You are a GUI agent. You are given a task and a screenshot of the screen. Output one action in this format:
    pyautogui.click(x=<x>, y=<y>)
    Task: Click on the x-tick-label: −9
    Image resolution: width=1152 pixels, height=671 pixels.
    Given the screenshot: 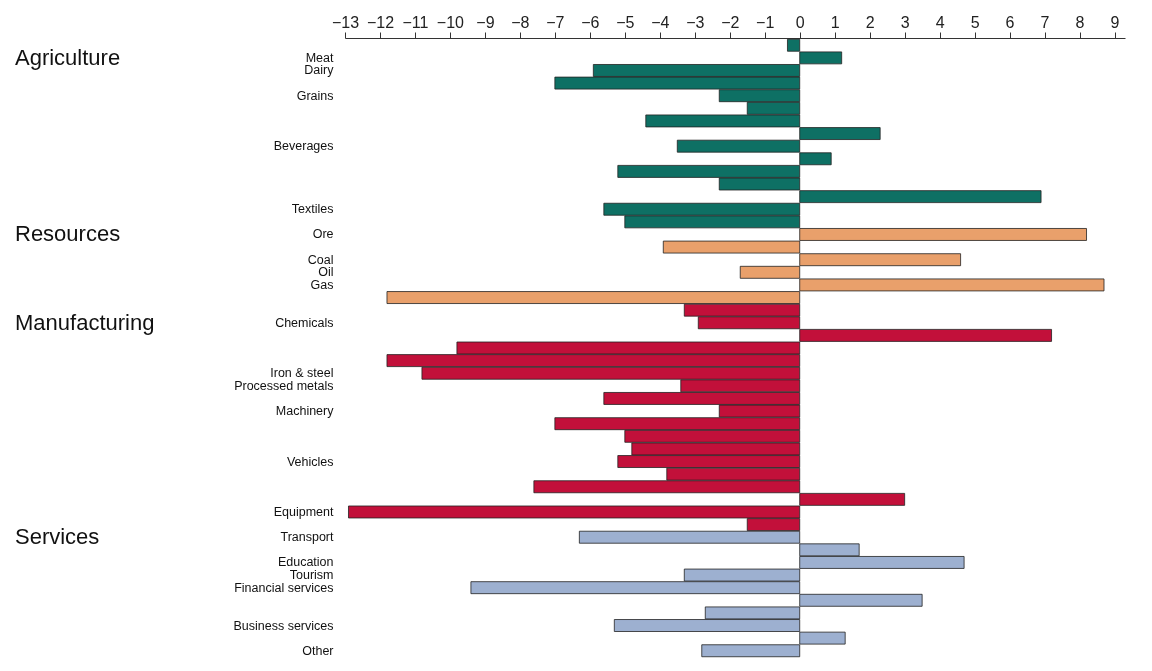 What is the action you would take?
    pyautogui.click(x=485, y=22)
    